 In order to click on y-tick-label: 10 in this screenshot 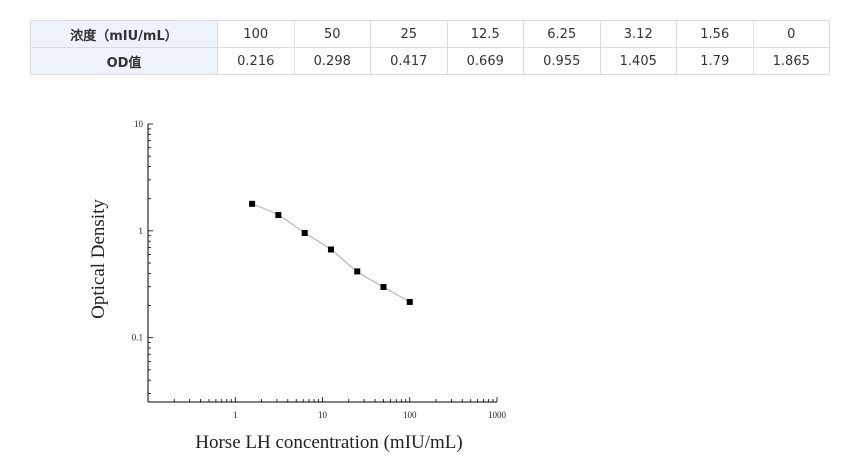, I will do `click(139, 124)`.